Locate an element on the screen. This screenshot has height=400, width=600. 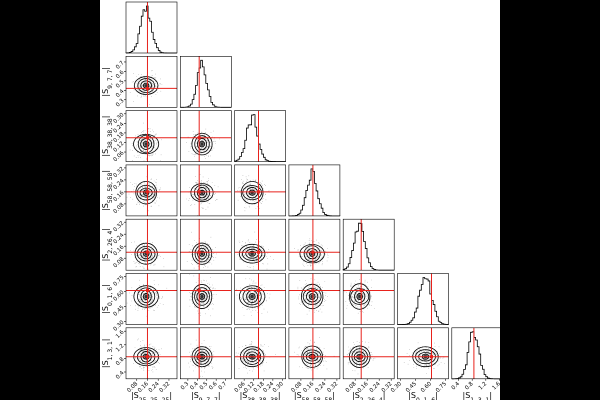
y-tick-label-6-1: 0.8 is located at coordinates (120, 361).